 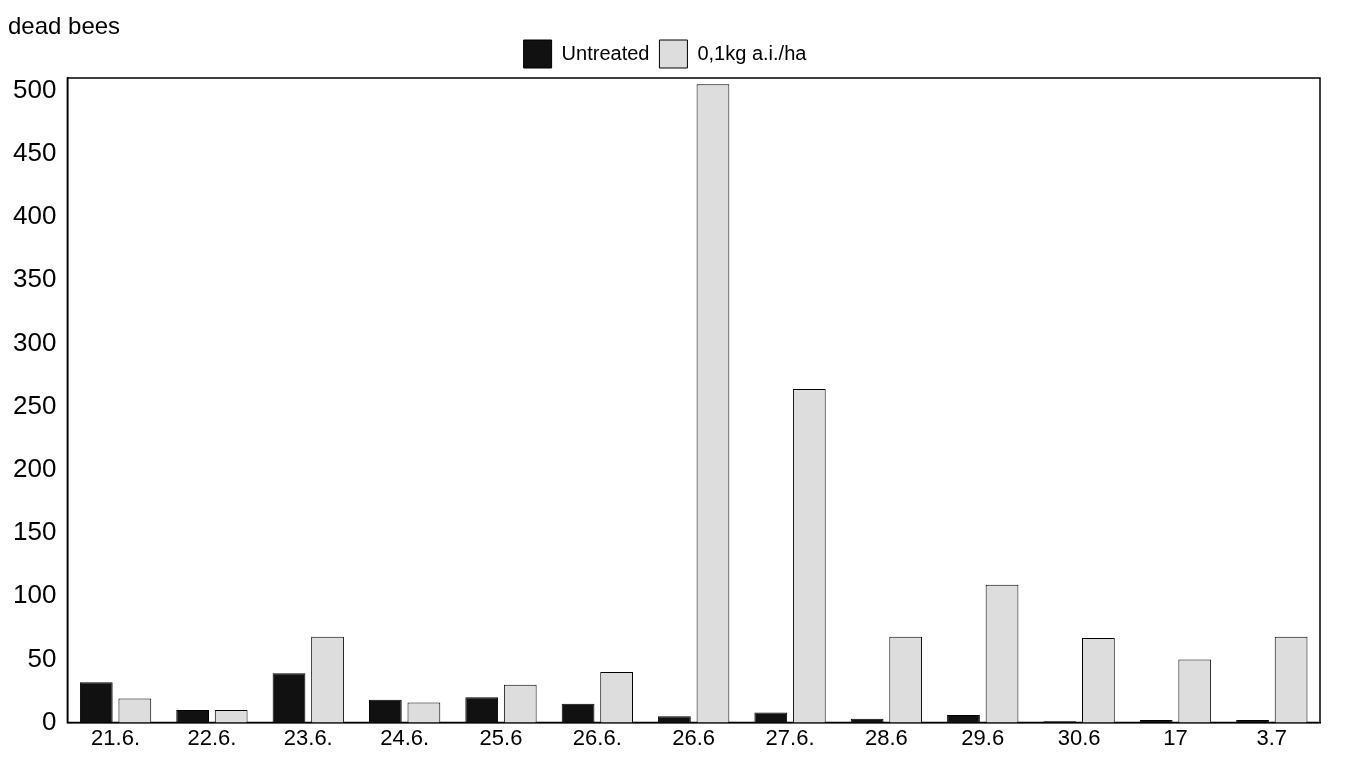 What do you see at coordinates (34, 594) in the screenshot?
I see `y-tick-label: 100` at bounding box center [34, 594].